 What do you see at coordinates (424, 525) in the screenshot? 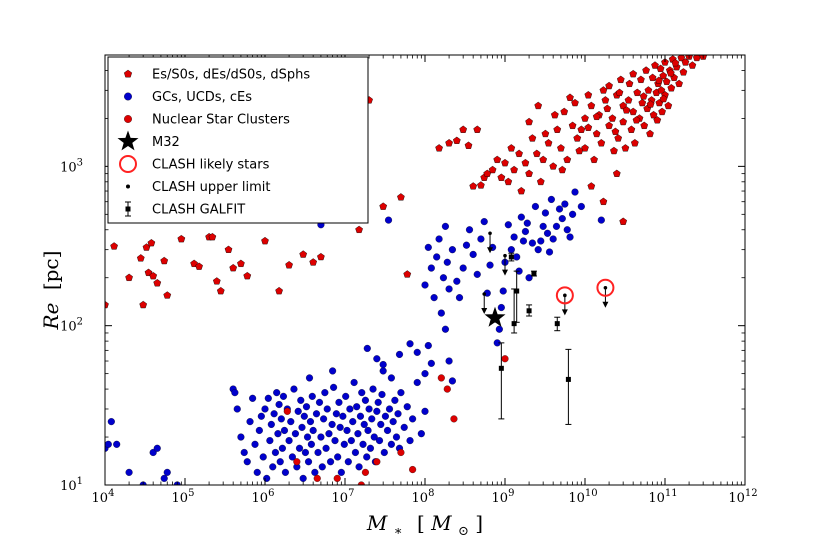
I see `x-axis-label: M ∗ [ M ⊙ ]` at bounding box center [424, 525].